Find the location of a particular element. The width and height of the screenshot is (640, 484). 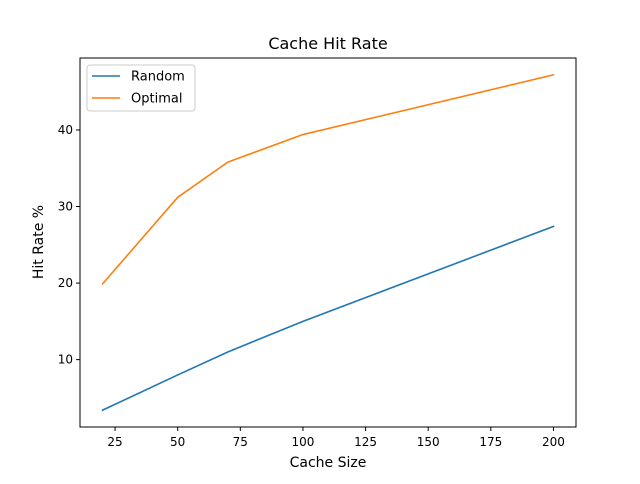

legend: Random Optimal is located at coordinates (141, 88).